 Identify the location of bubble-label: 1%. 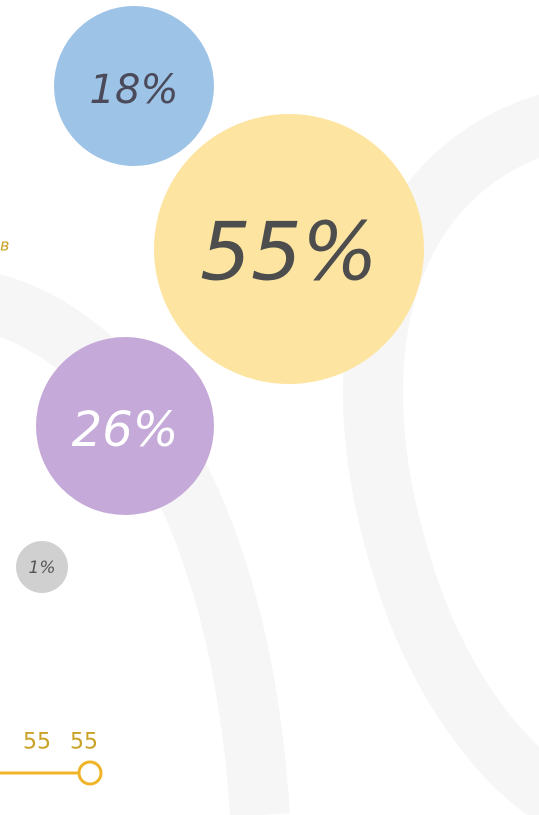
(42, 568).